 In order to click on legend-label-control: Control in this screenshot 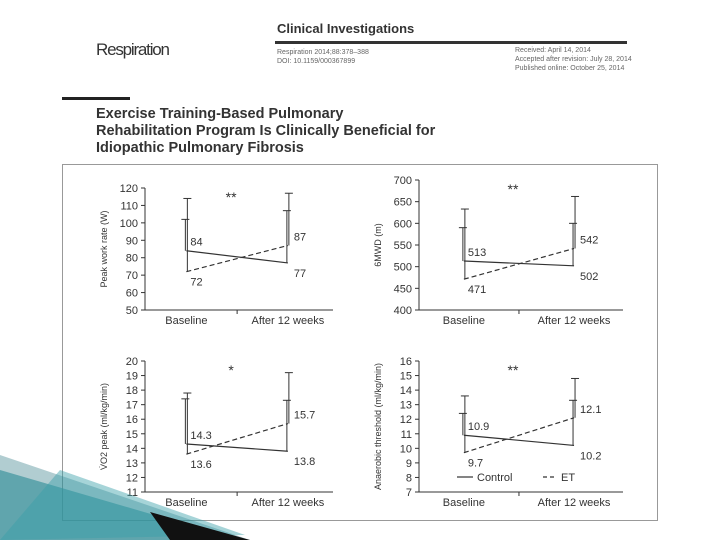, I will do `click(494, 478)`.